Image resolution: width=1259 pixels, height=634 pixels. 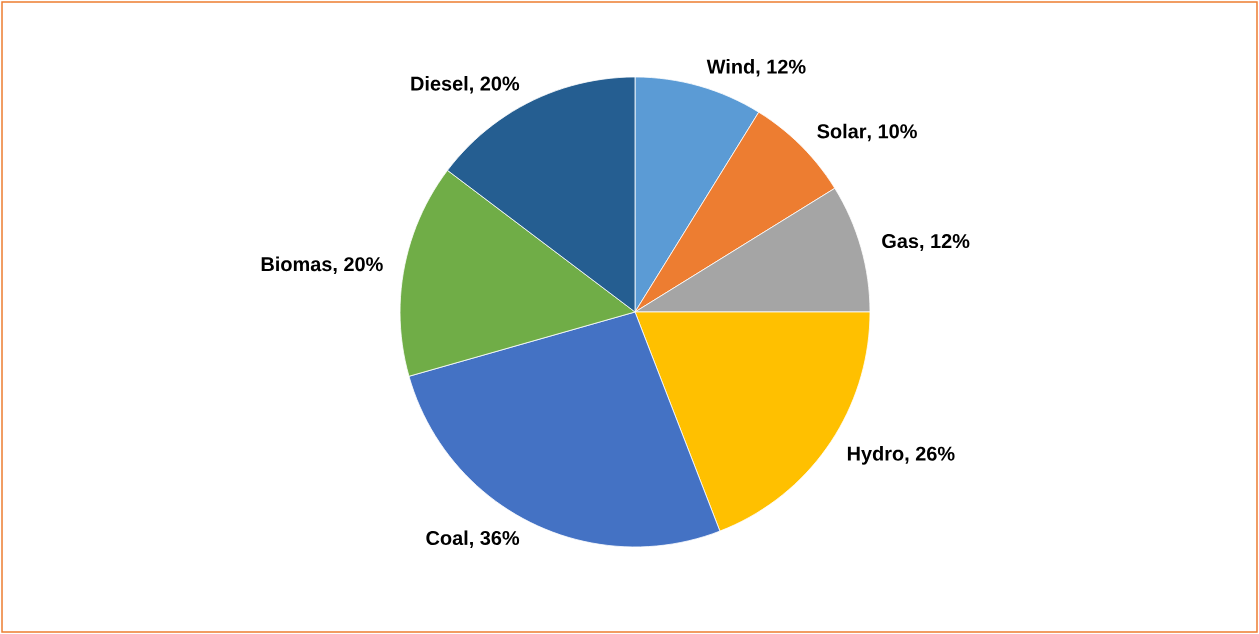 What do you see at coordinates (730, 66) in the screenshot?
I see `slice-label: Wind` at bounding box center [730, 66].